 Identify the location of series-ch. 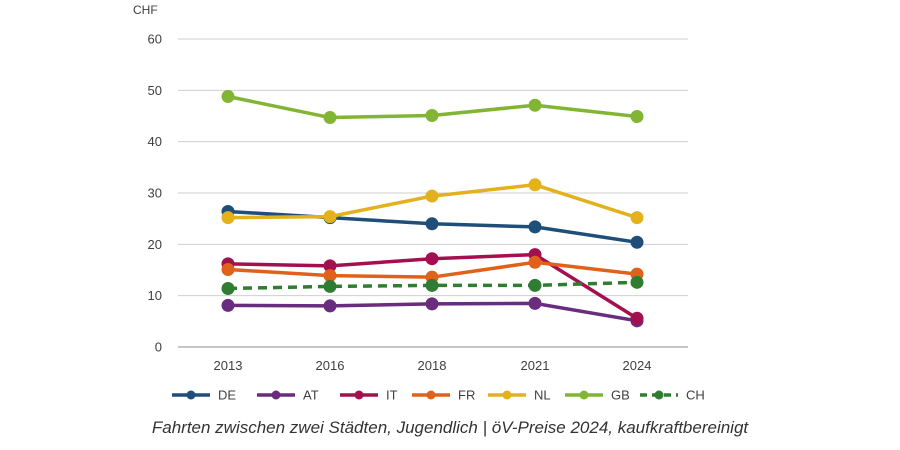
(432, 285).